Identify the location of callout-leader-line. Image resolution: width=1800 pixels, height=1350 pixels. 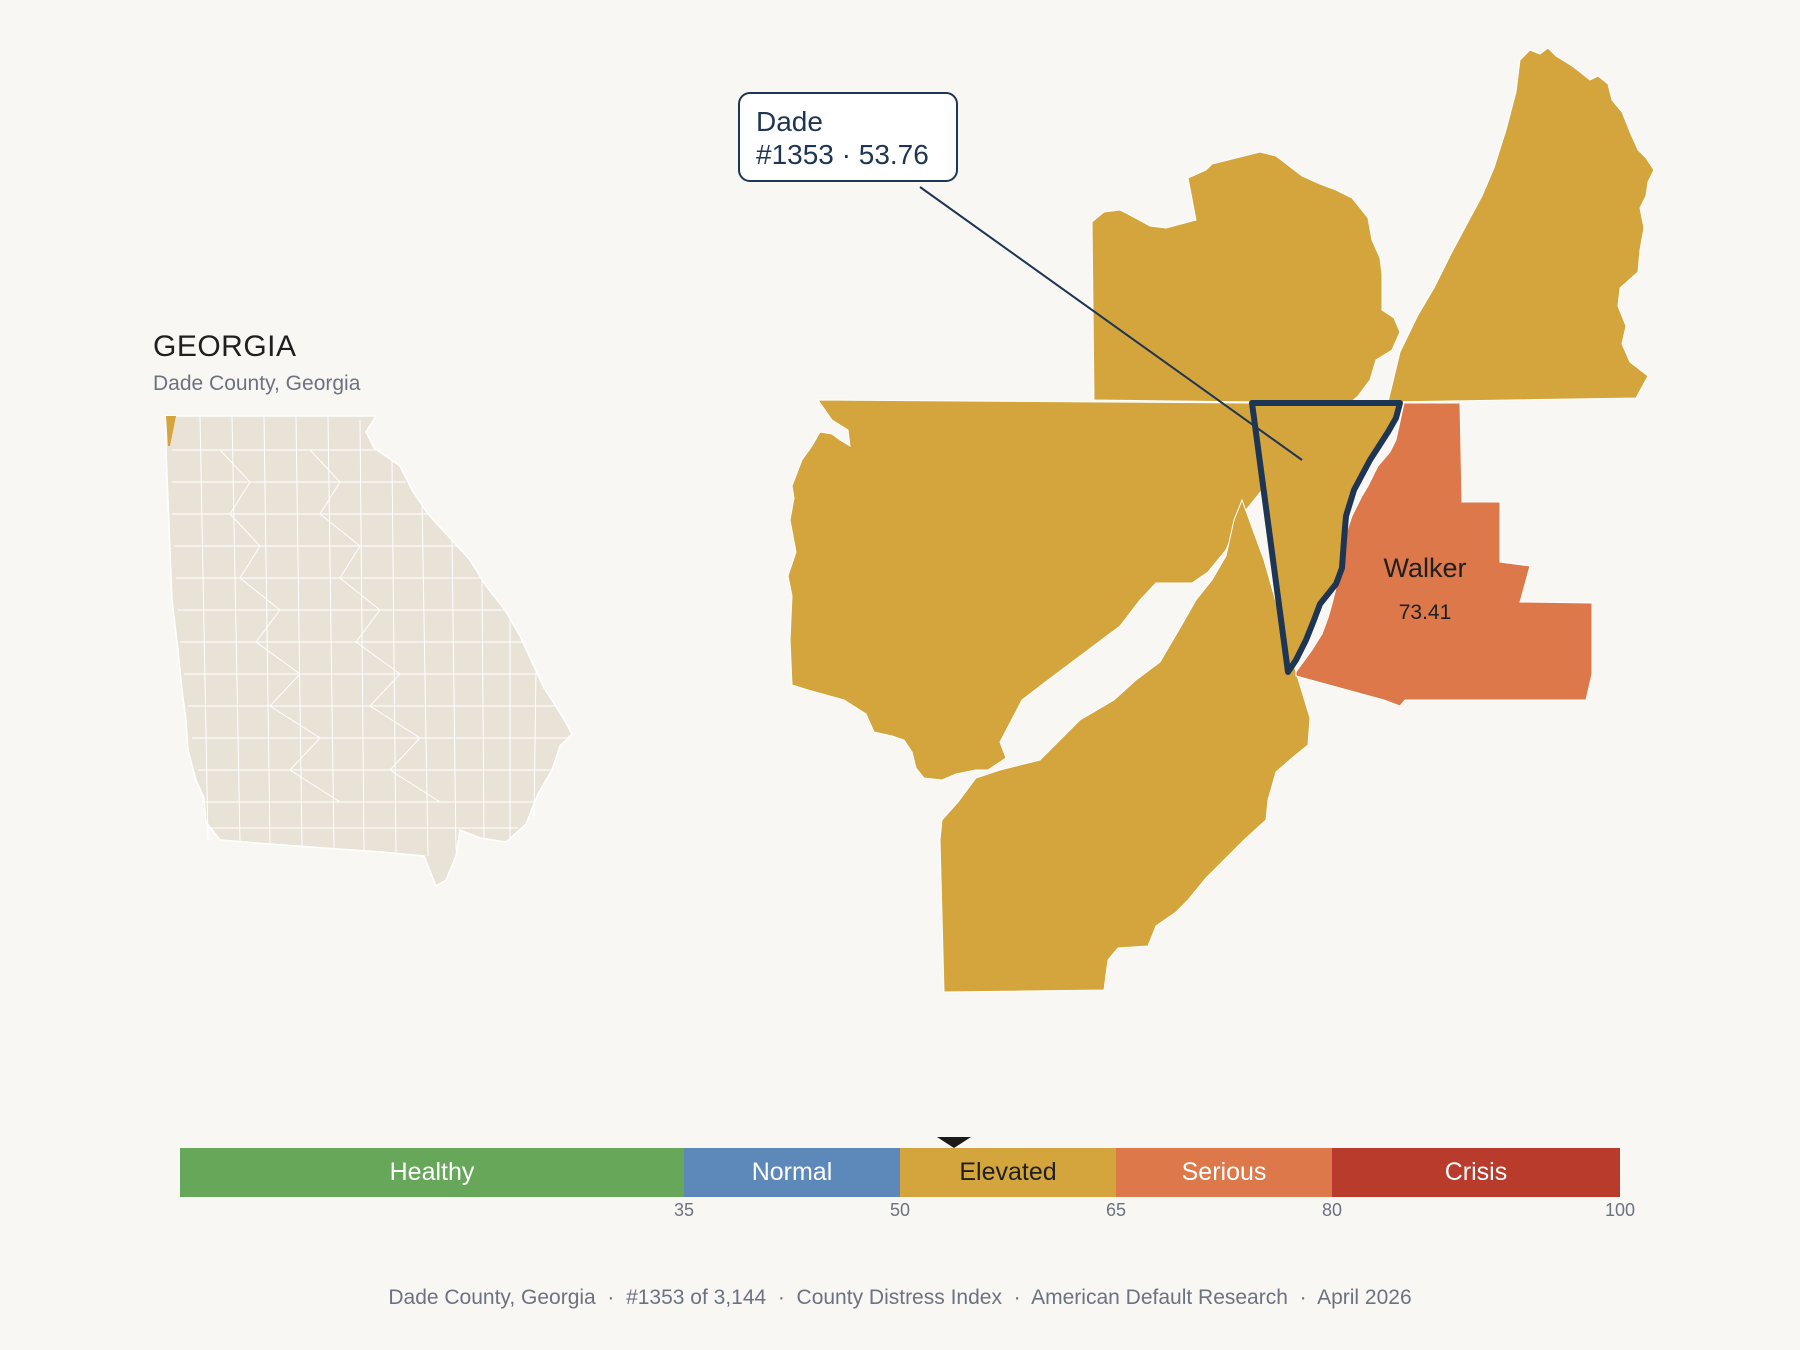
(1111, 323).